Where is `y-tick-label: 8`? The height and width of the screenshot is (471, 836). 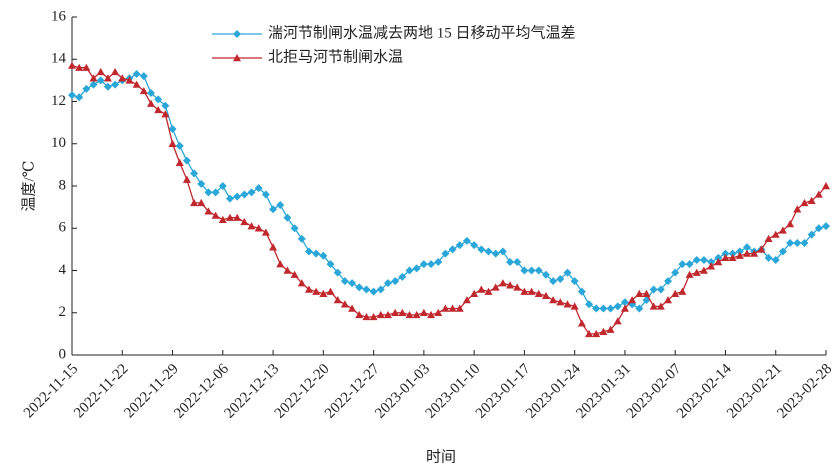 y-tick-label: 8 is located at coordinates (63, 185).